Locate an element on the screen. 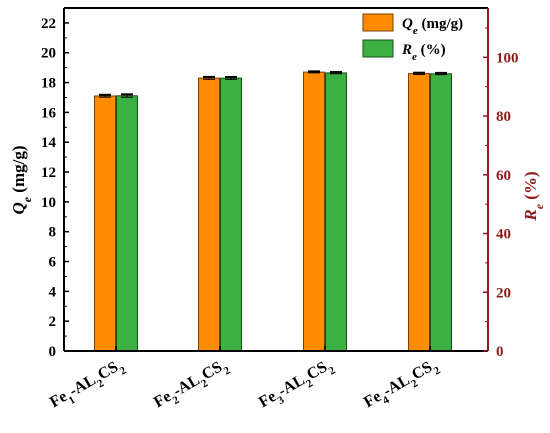 The width and height of the screenshot is (550, 433). left-tick-label: 4 is located at coordinates (53, 292).